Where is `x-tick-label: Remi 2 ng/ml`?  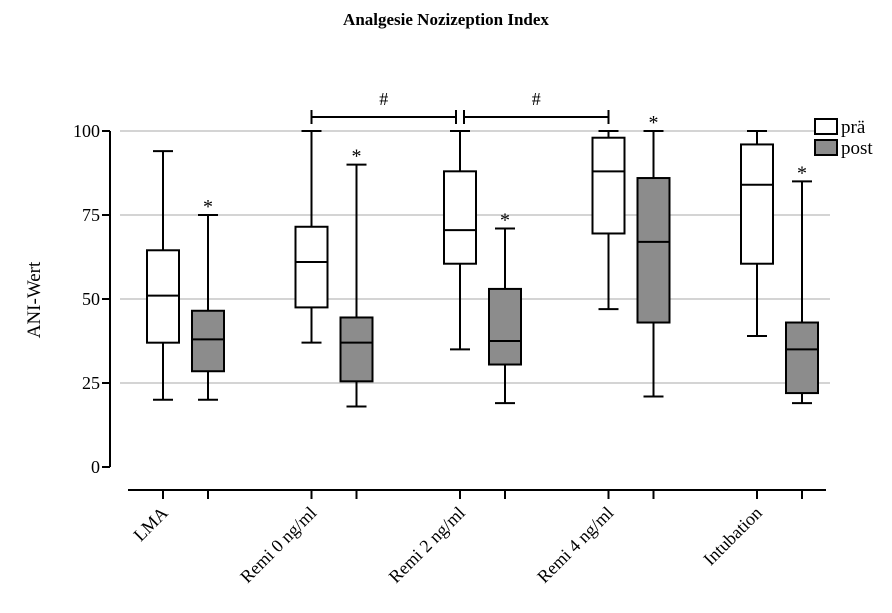 x-tick-label: Remi 2 ng/ml is located at coordinates (427, 545).